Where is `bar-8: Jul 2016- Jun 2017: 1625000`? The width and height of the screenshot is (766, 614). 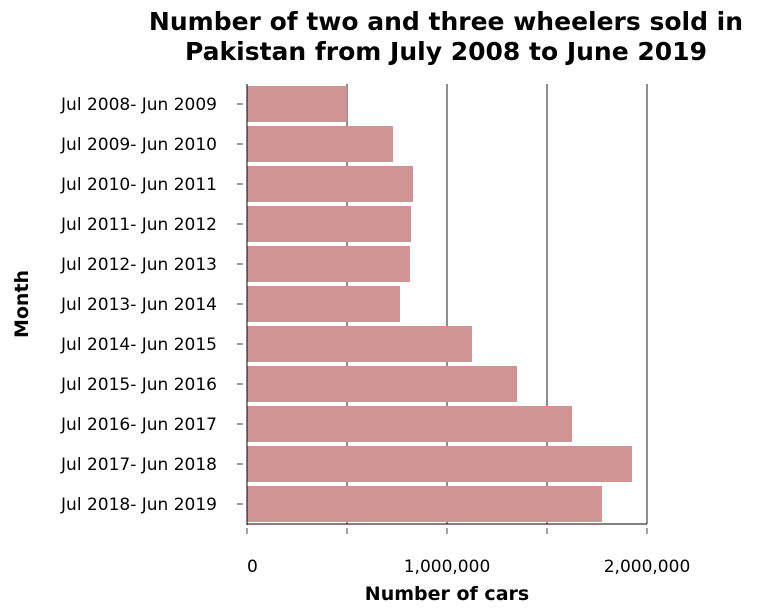 bar-8: Jul 2016- Jun 2017: 1625000 is located at coordinates (409, 424).